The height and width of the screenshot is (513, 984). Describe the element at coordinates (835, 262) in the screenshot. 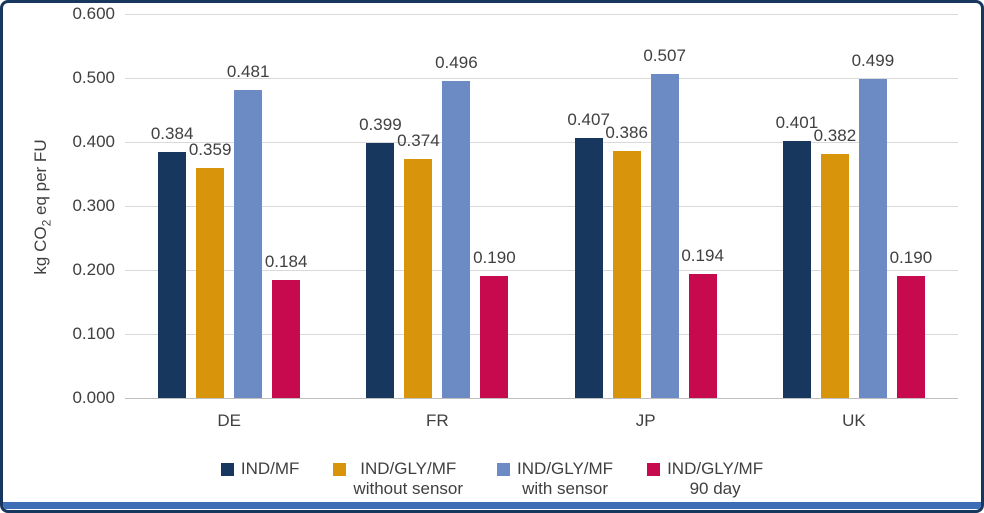

I see `bar-uk-series-1: 0.382` at that location.